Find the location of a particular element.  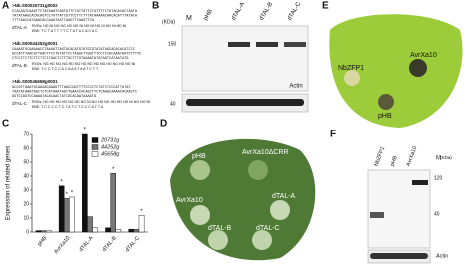

y-tick-label: 30 is located at coordinates (26, 190).